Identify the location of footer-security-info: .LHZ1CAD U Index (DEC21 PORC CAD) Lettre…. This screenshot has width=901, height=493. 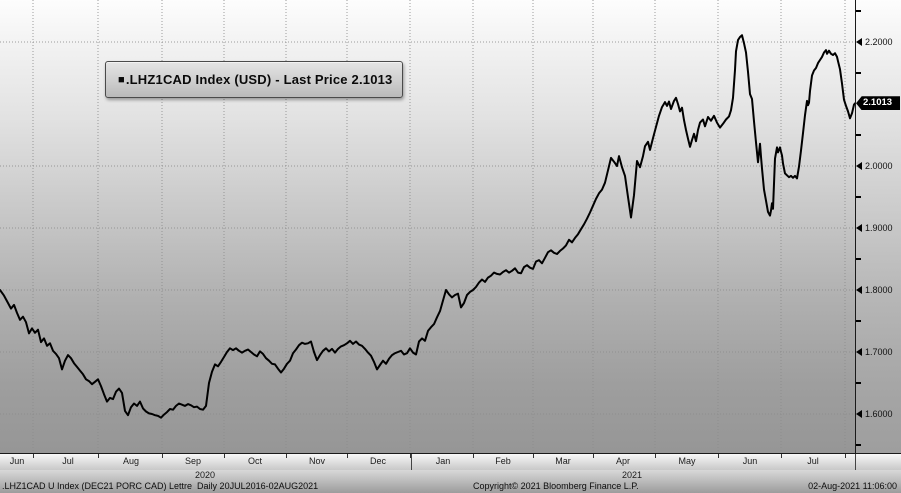
(160, 486).